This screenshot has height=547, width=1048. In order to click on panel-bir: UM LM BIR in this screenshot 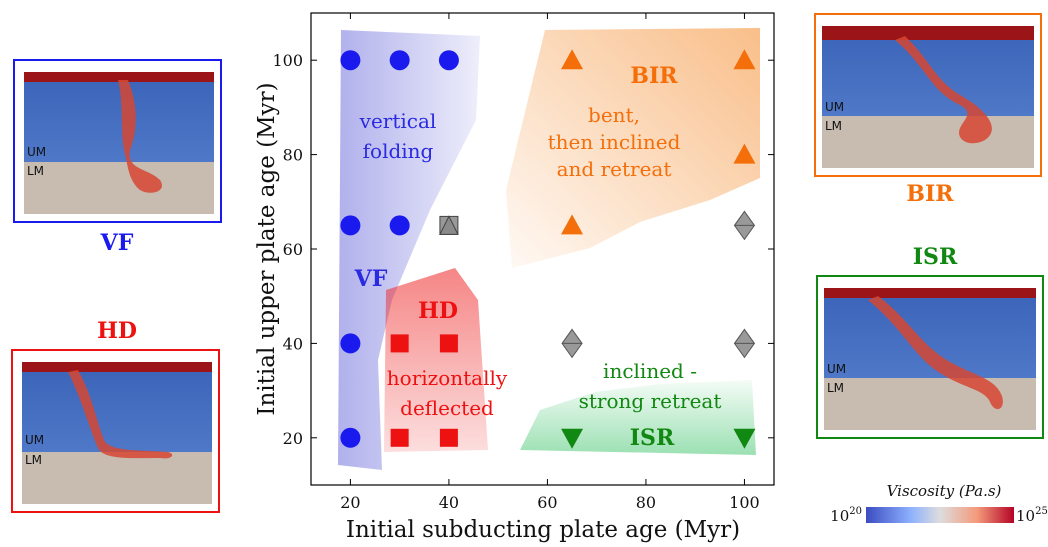, I will do `click(928, 110)`.